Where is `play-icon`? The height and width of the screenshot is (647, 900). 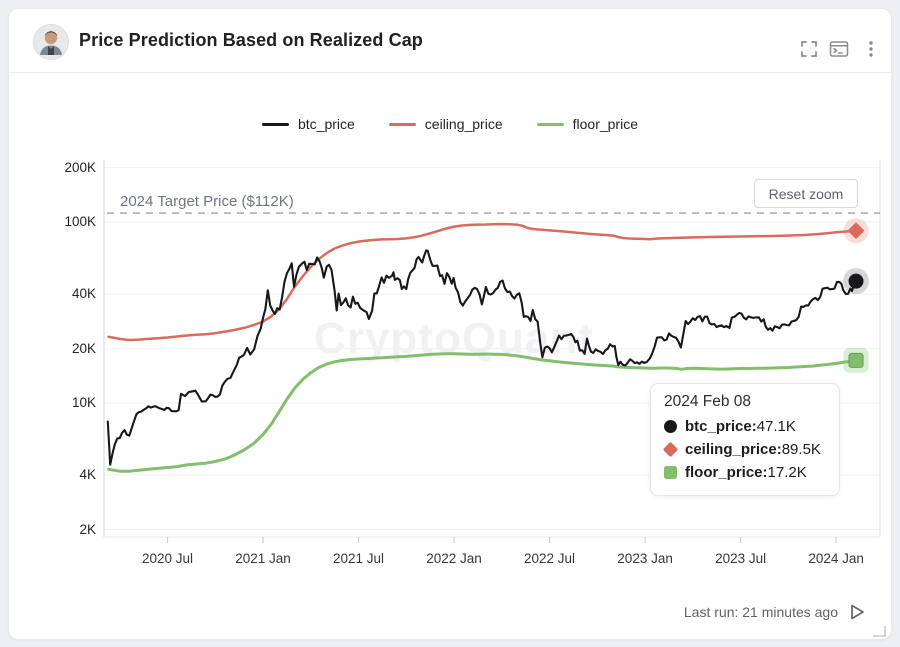 play-icon is located at coordinates (857, 612).